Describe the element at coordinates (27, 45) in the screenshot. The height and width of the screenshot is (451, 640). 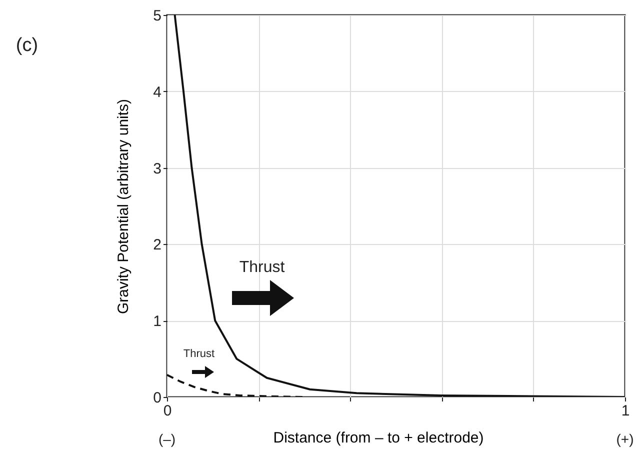
I see `text: (c)` at that location.